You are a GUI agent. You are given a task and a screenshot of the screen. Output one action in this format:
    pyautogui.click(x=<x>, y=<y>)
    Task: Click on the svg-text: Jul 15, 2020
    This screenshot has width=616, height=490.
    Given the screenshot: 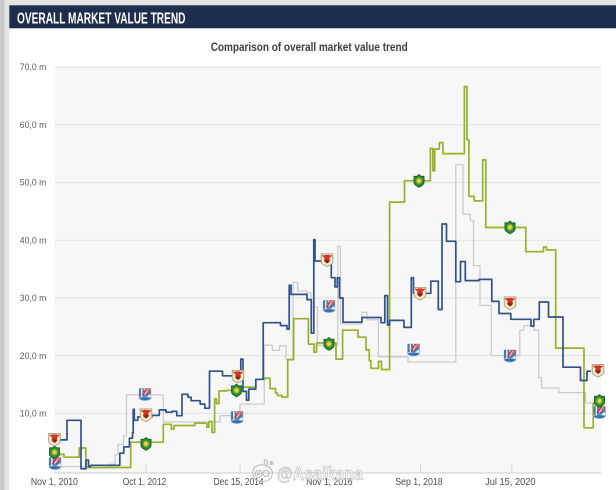 What is the action you would take?
    pyautogui.click(x=510, y=482)
    